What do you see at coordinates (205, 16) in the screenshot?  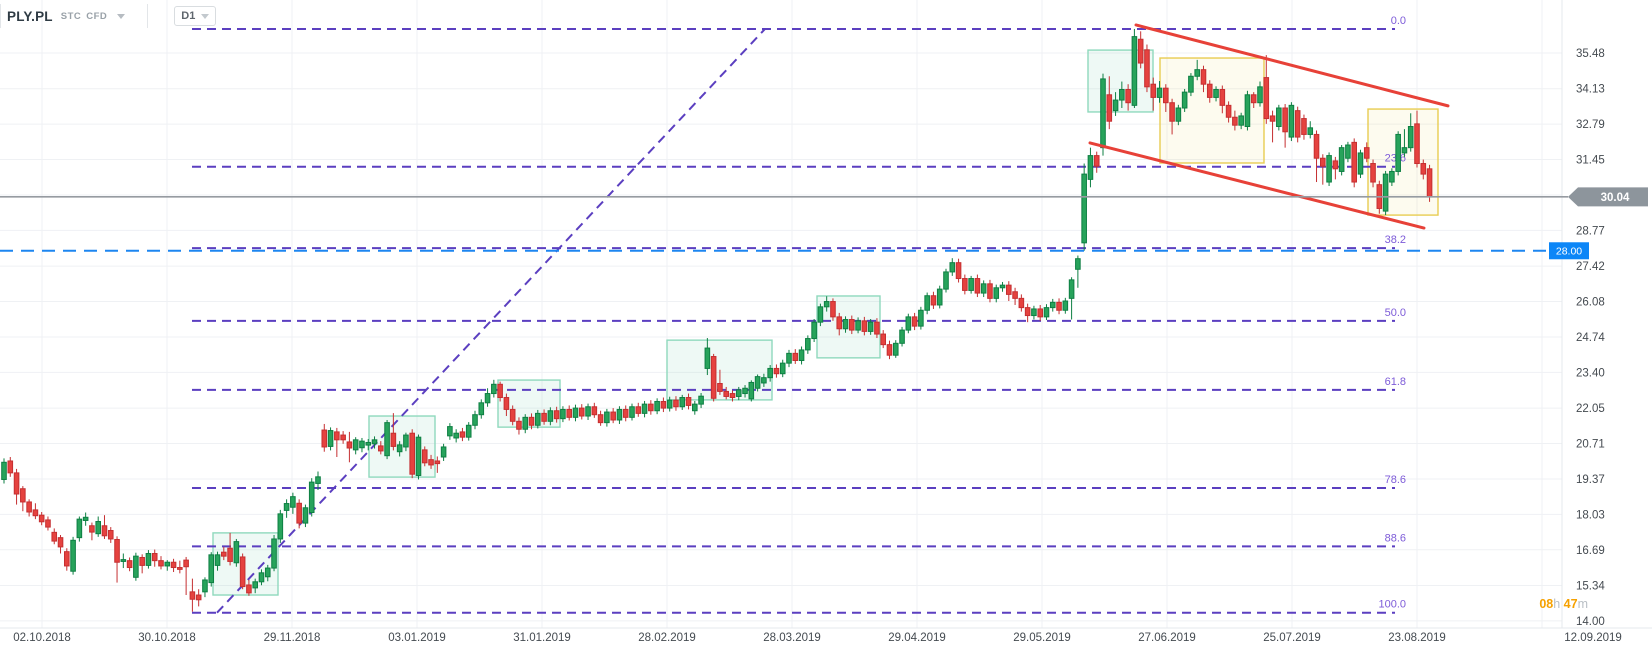 I see `timeframe-caret-icon` at bounding box center [205, 16].